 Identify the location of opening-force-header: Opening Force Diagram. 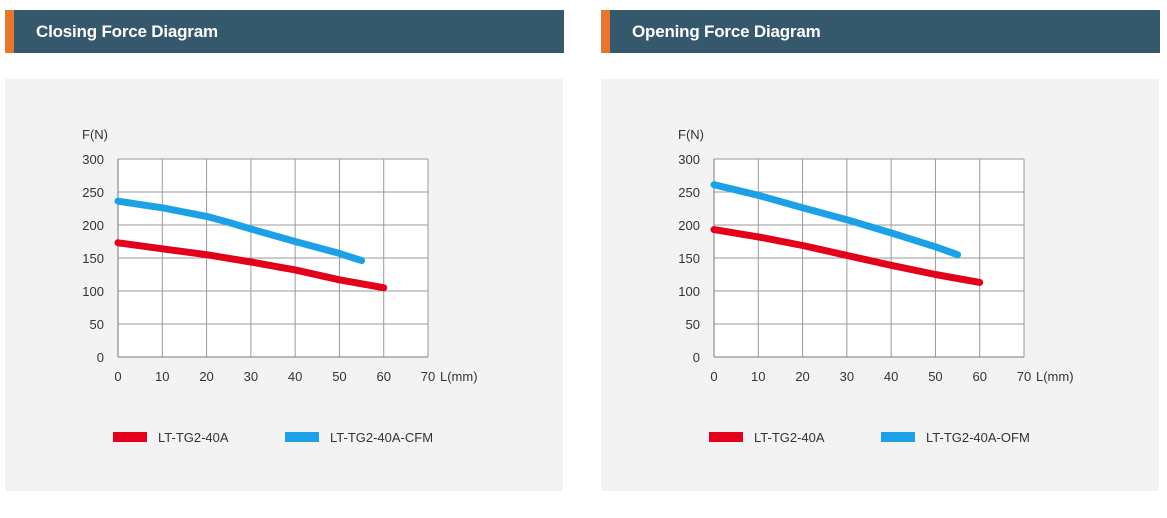
(880, 31).